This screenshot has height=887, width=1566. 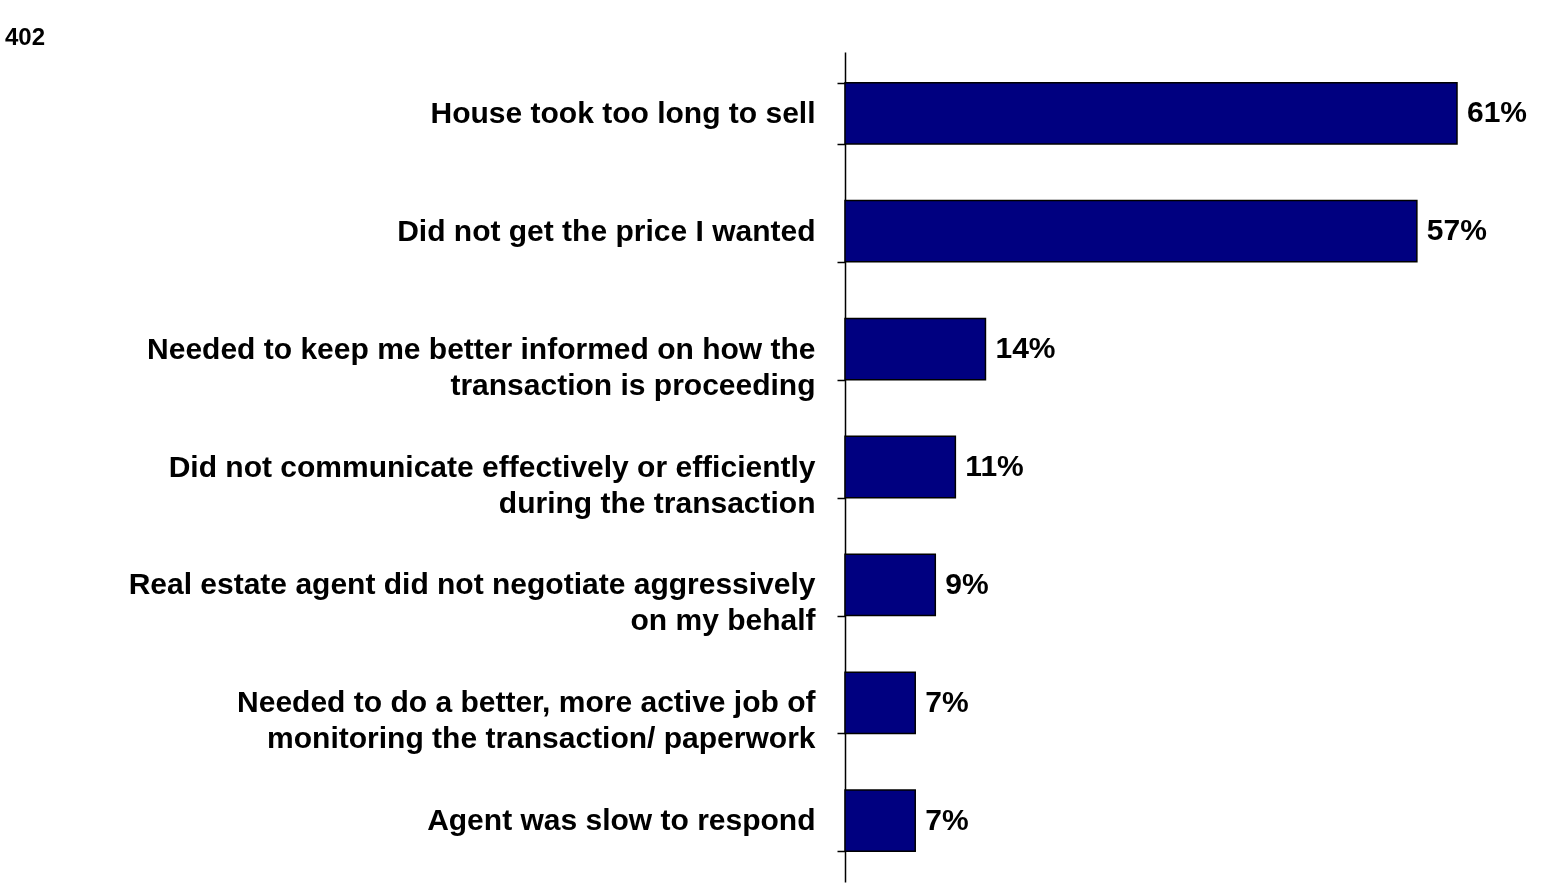 I want to click on y-tick-label: Did not get the price I wanted, so click(x=606, y=230).